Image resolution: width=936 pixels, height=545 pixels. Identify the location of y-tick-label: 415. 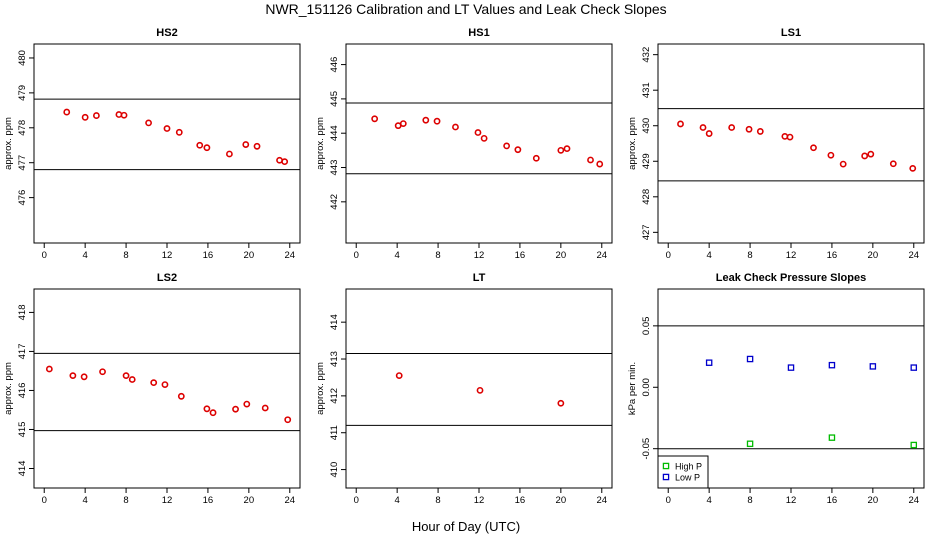
(22, 430).